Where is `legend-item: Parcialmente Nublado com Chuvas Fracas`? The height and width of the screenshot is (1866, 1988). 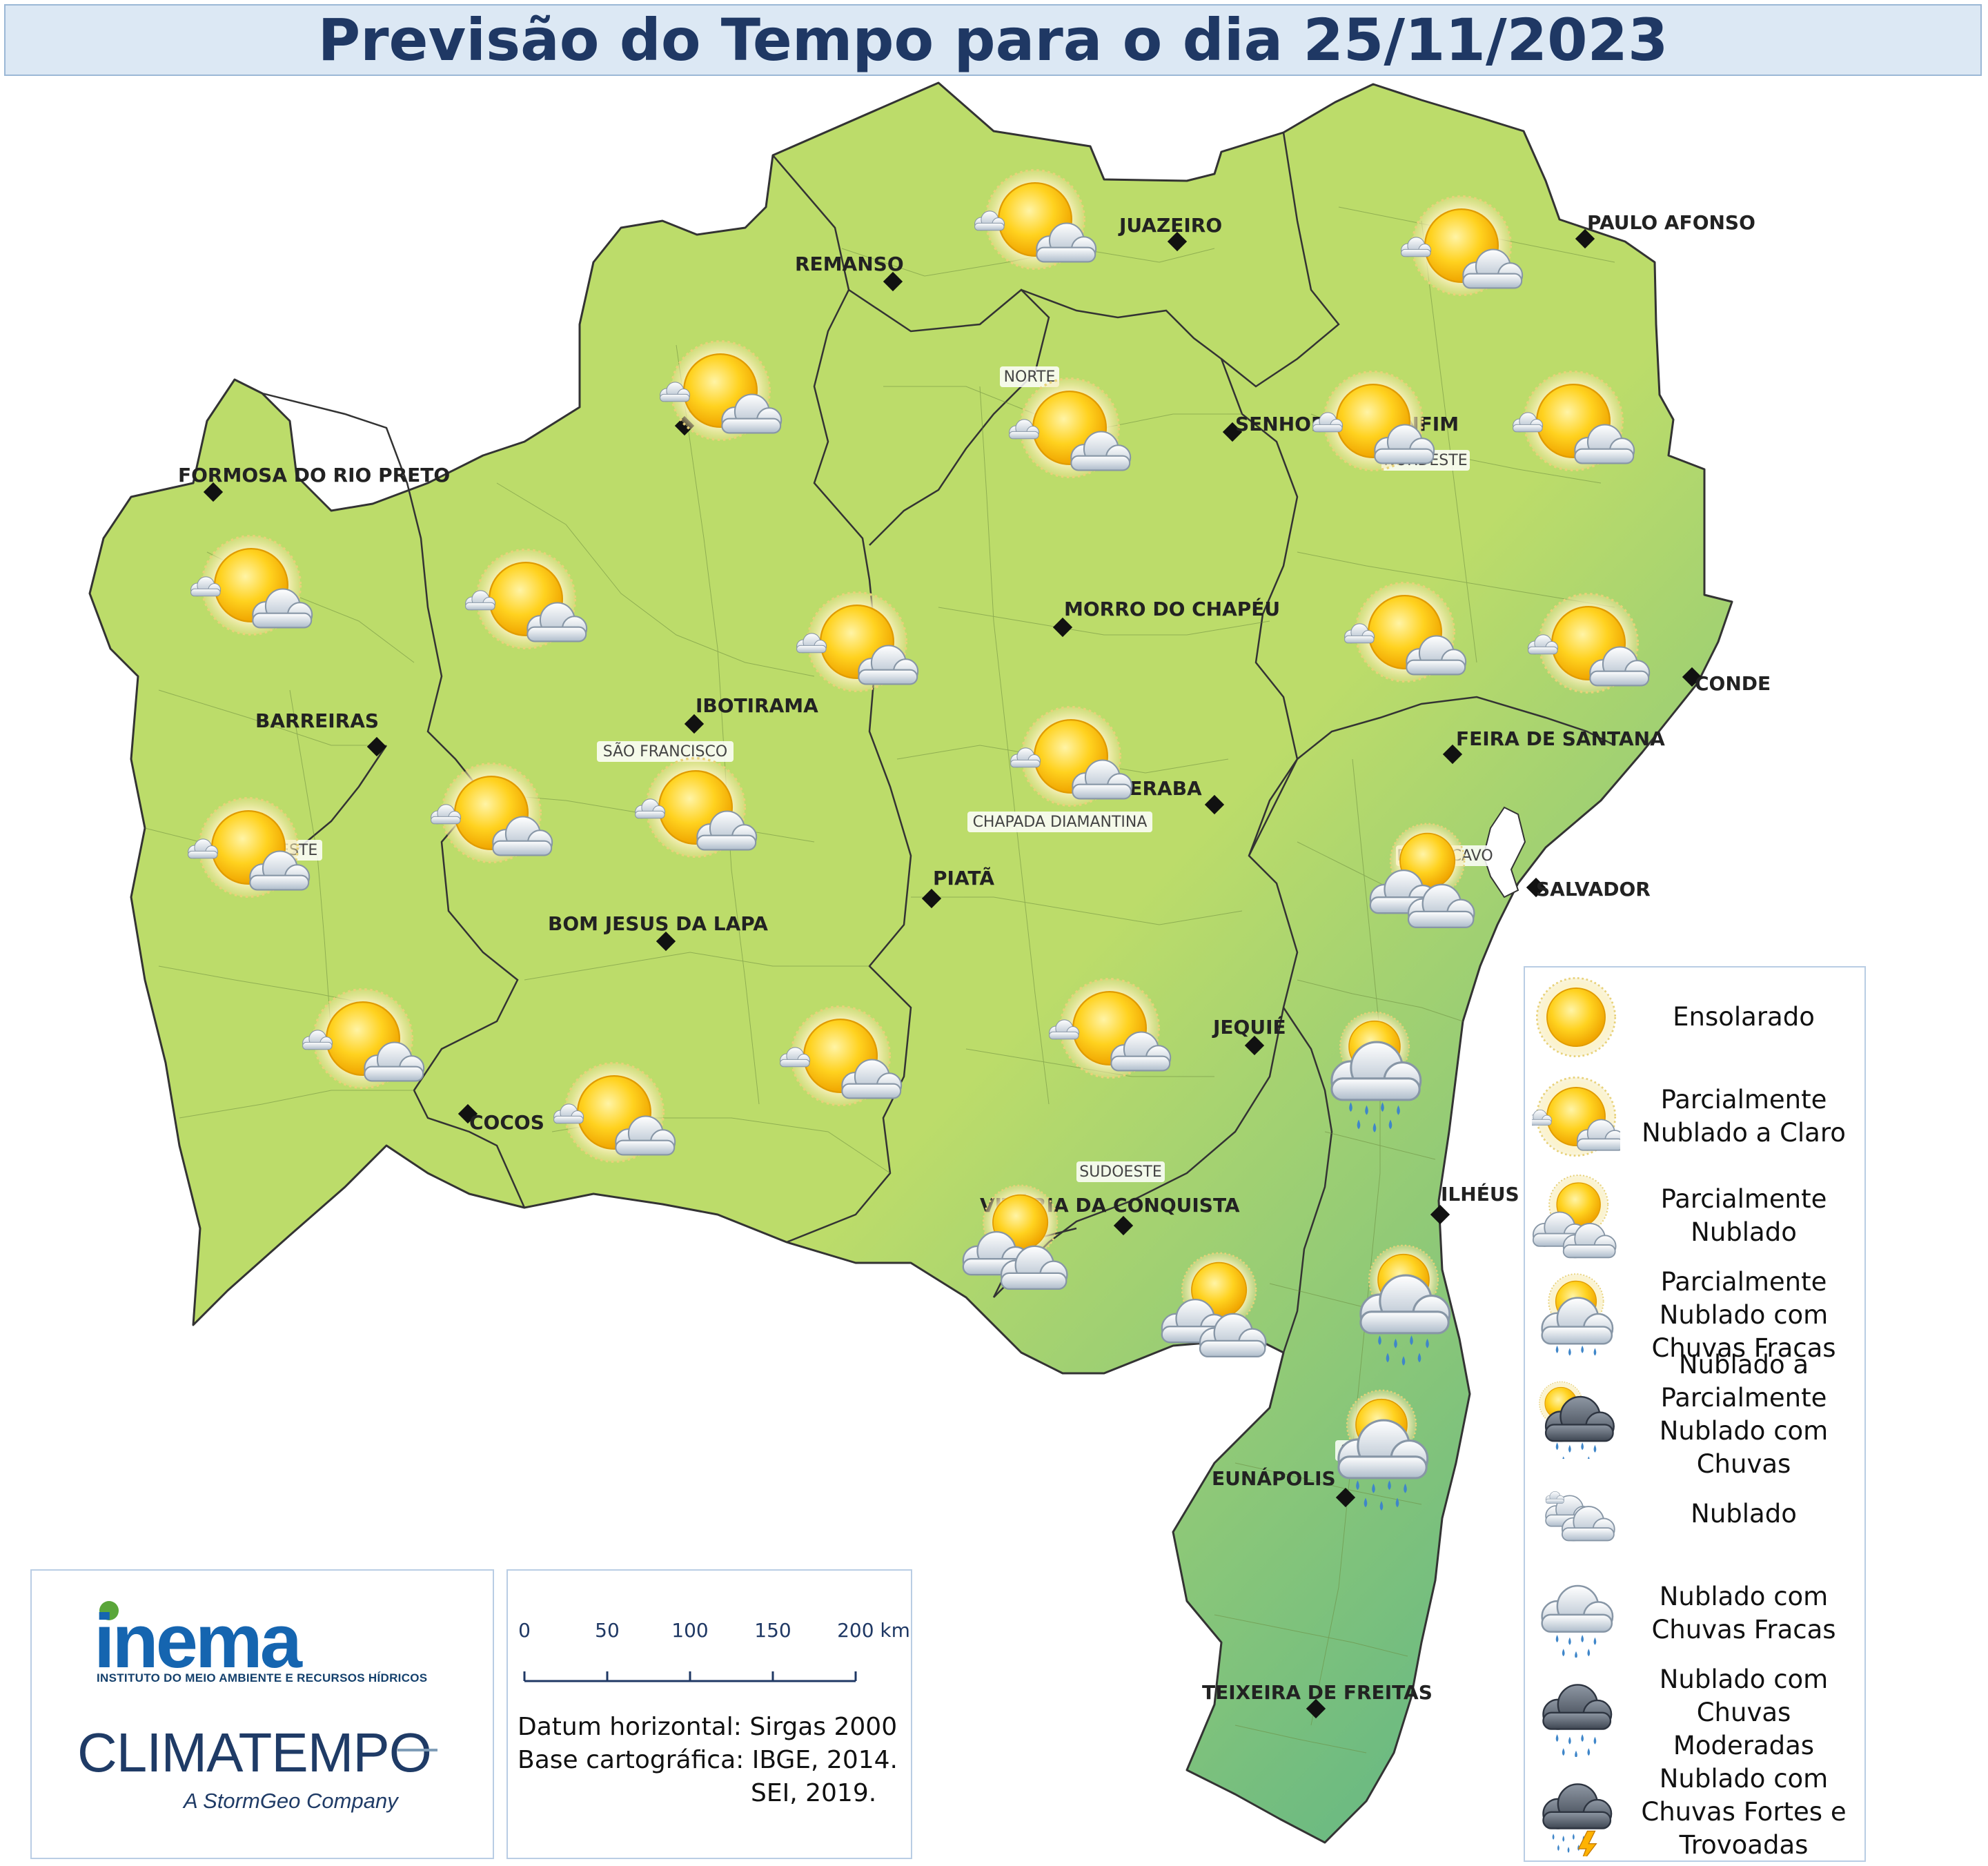
legend-item: Parcialmente Nublado com Chuvas Fracas is located at coordinates (1694, 1315).